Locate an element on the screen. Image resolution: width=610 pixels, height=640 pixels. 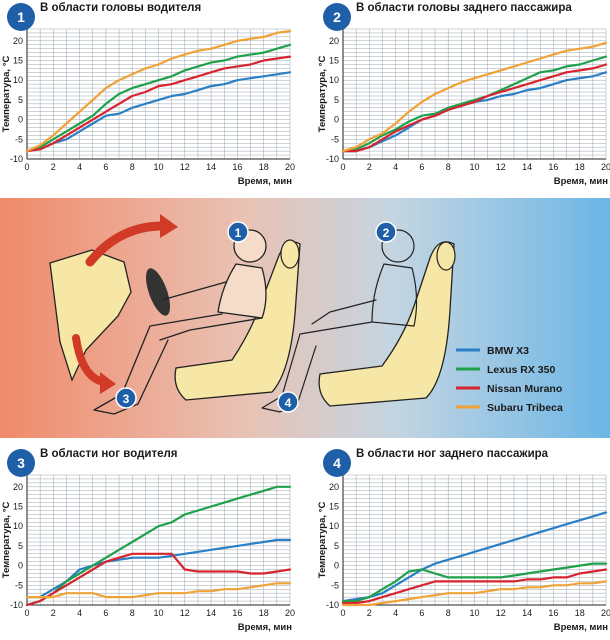
marker-1: 1 is located at coordinates (238, 232).